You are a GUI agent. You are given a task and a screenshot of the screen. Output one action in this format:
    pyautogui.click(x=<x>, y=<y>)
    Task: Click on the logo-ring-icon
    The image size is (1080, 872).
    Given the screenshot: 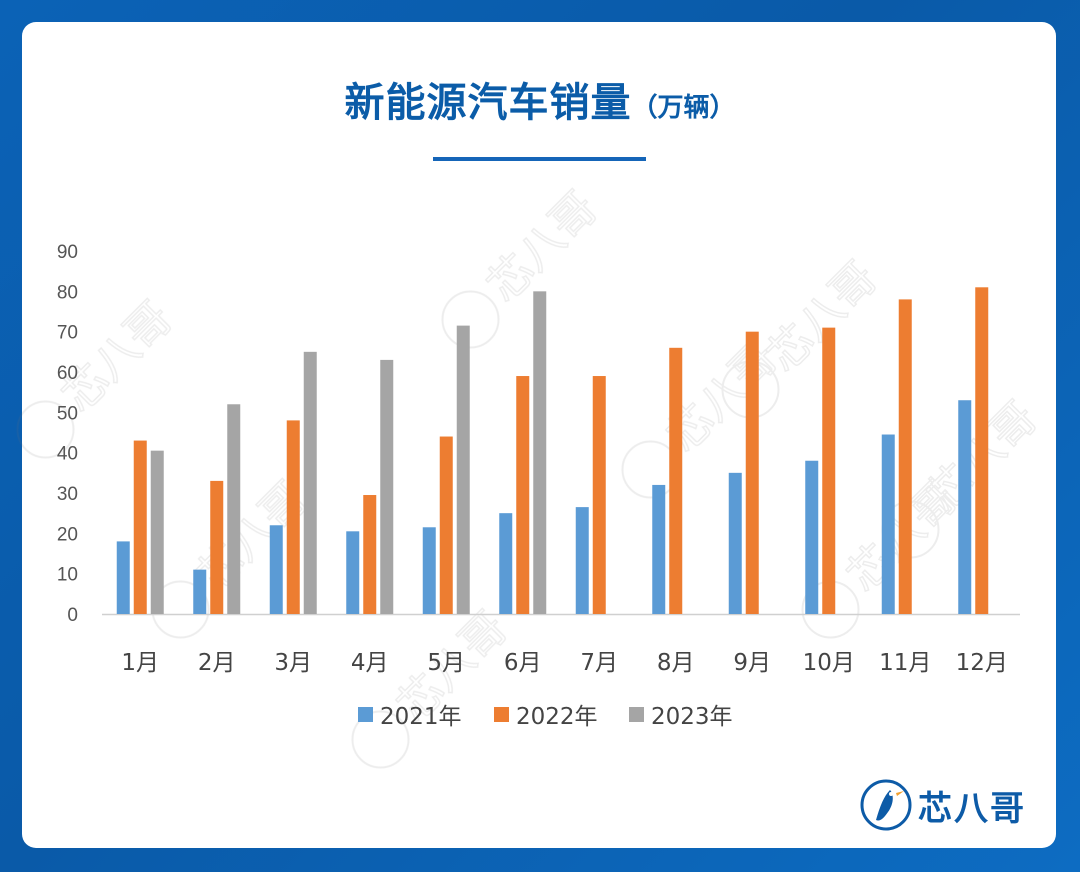 What is the action you would take?
    pyautogui.click(x=886, y=805)
    